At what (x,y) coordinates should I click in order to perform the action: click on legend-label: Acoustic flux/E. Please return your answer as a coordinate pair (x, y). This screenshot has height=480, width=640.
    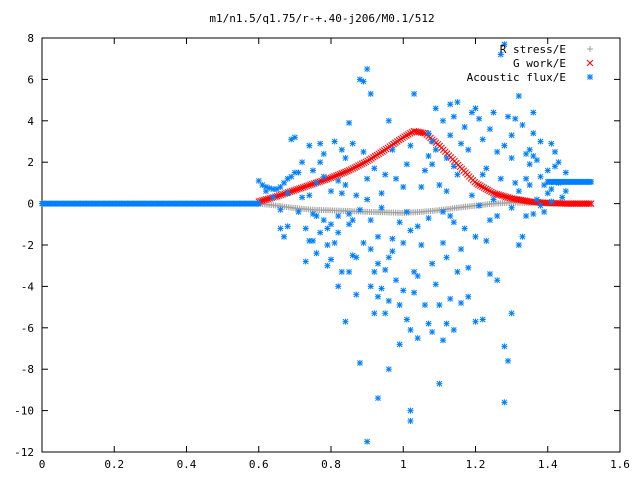
    Looking at the image, I should click on (516, 77).